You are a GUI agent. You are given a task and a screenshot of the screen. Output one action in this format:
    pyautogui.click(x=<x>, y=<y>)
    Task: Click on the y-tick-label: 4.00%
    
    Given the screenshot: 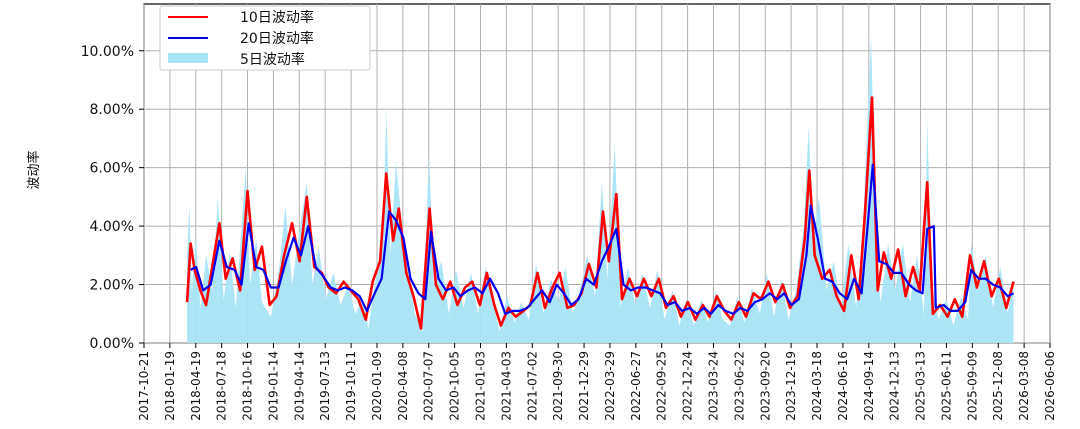 What is the action you would take?
    pyautogui.click(x=112, y=227)
    